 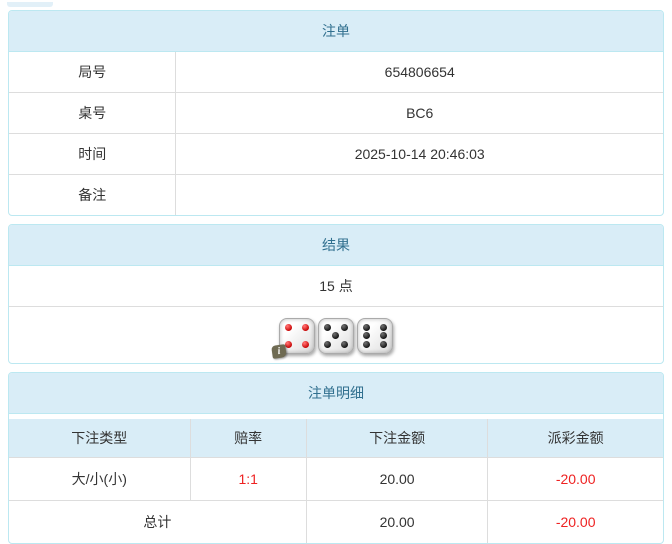 I want to click on result-points: 15 点, so click(x=336, y=286).